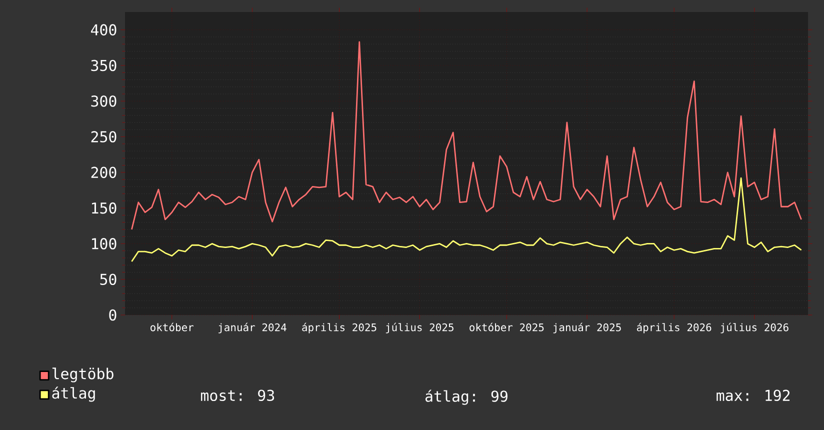 The height and width of the screenshot is (430, 824). What do you see at coordinates (252, 328) in the screenshot?
I see `x-tick-label: január 2024` at bounding box center [252, 328].